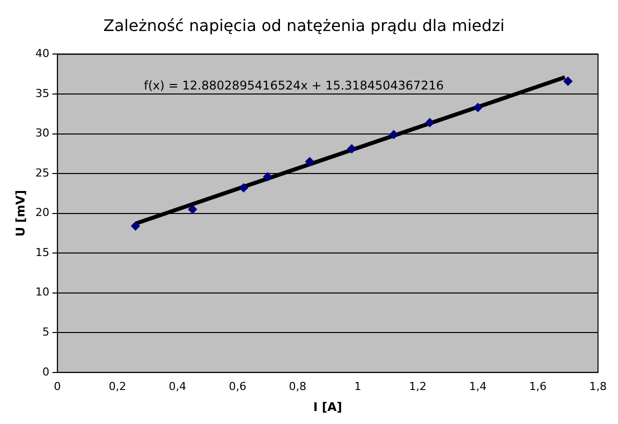 The image size is (618, 424). What do you see at coordinates (177, 386) in the screenshot?
I see `x-tick-label: 0,4` at bounding box center [177, 386].